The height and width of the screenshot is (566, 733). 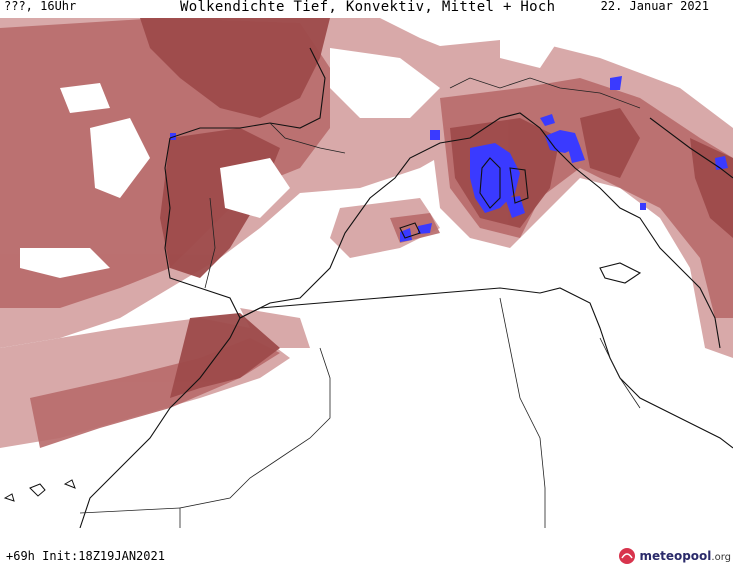 I want to click on valid-time-label: ???, 16Uhr, so click(x=40, y=6).